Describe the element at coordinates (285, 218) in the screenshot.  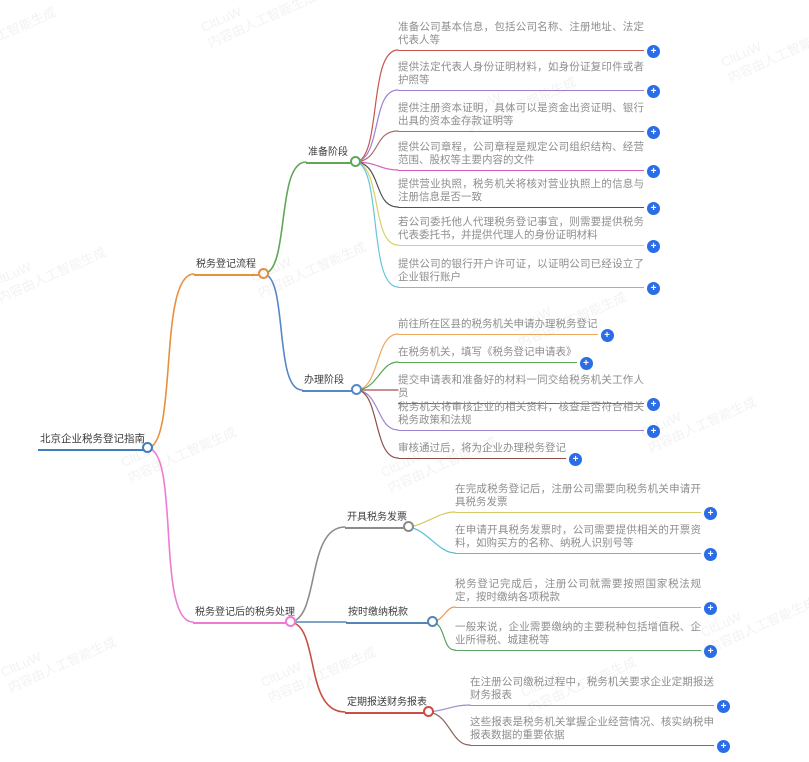
I see `connector-b1-prep` at that location.